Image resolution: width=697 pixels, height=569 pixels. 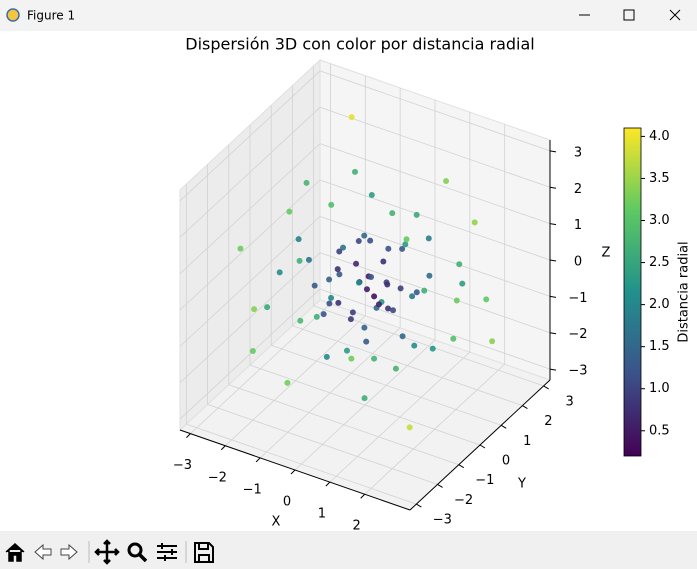 What do you see at coordinates (348, 550) in the screenshot?
I see `toolbar` at bounding box center [348, 550].